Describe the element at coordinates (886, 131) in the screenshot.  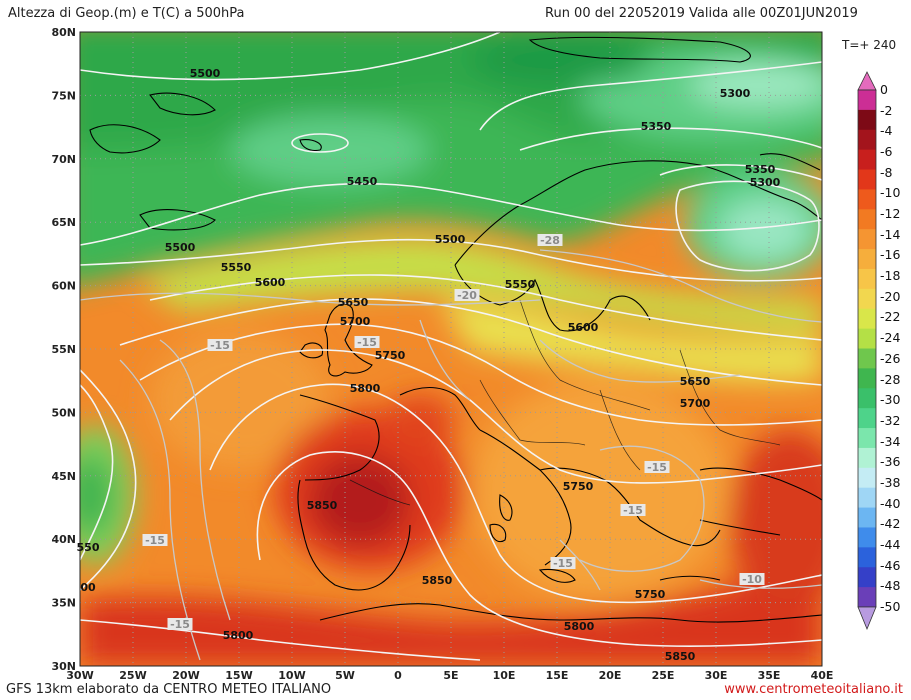
I see `colorbar-label: -4` at that location.